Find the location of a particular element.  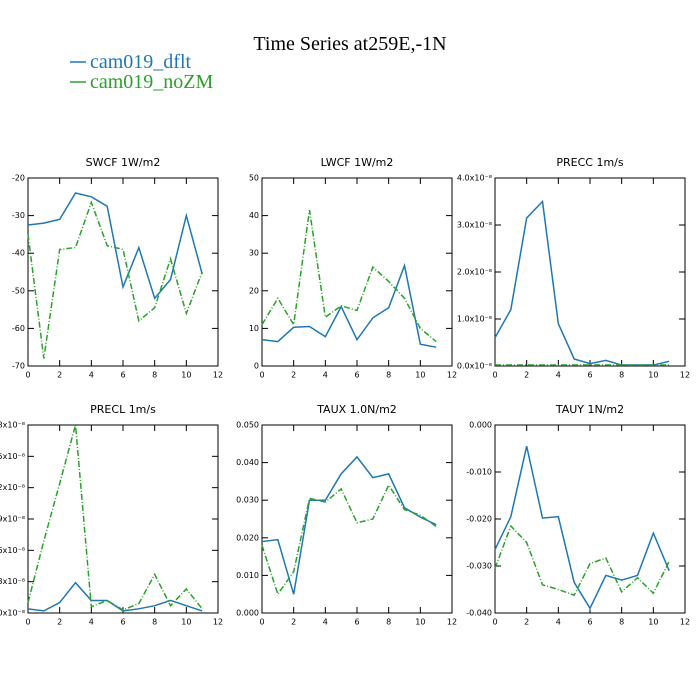

y-tick-label: 1.2x10⁻⁸ is located at coordinates (12, 487).